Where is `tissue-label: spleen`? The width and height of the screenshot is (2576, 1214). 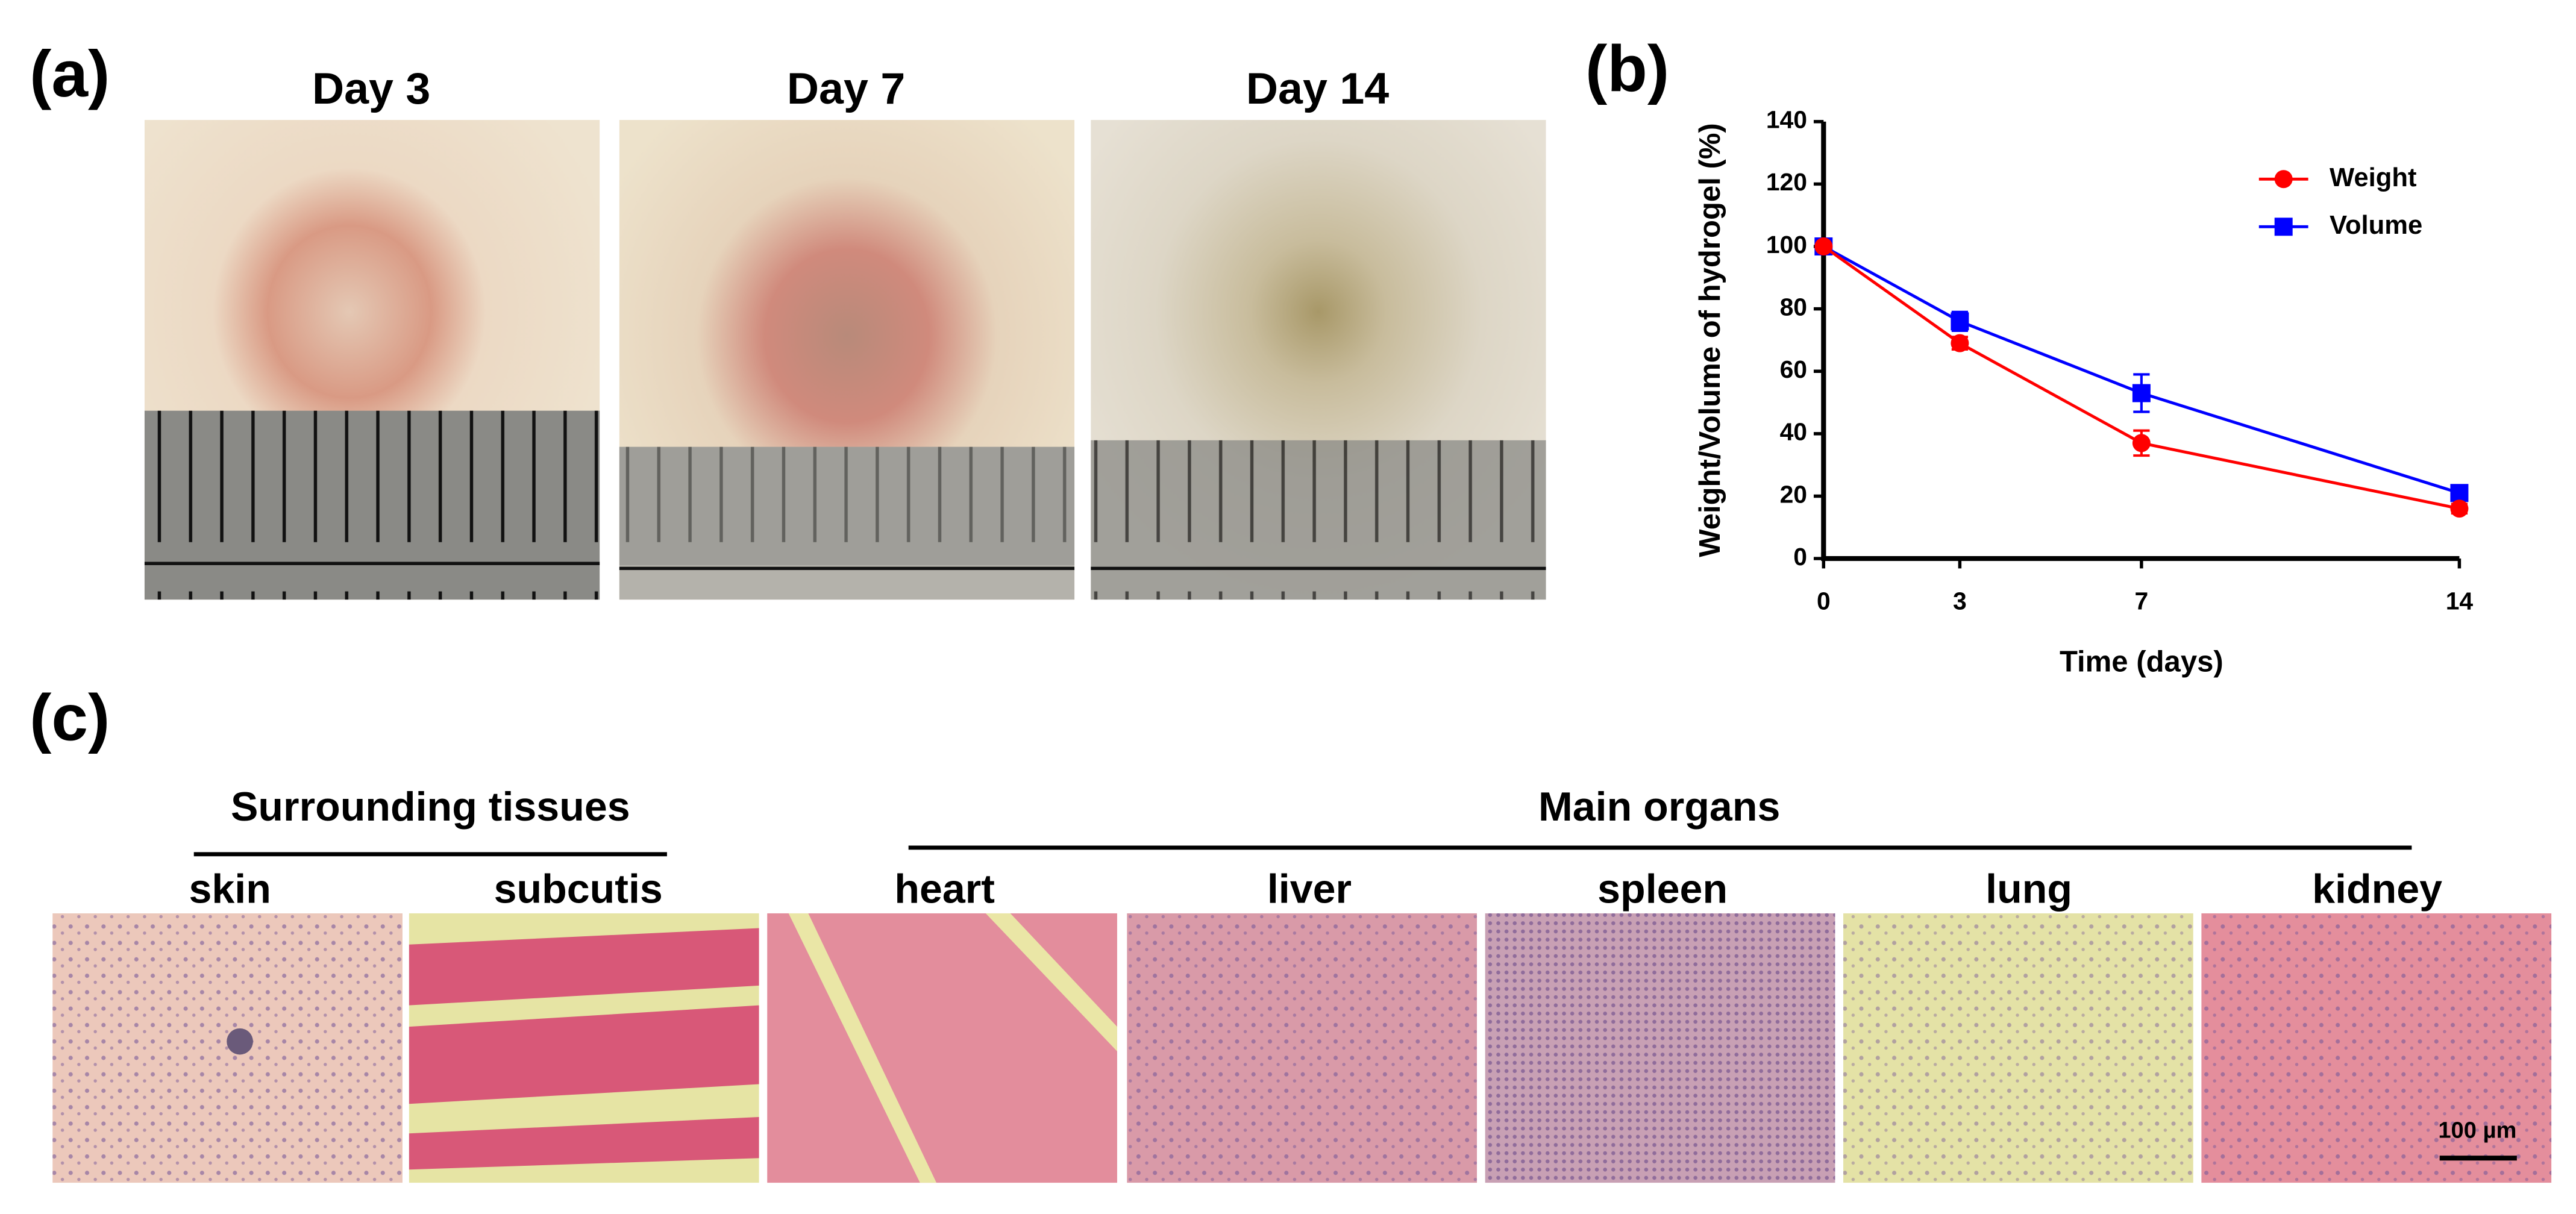
tissue-label: spleen is located at coordinates (1662, 889).